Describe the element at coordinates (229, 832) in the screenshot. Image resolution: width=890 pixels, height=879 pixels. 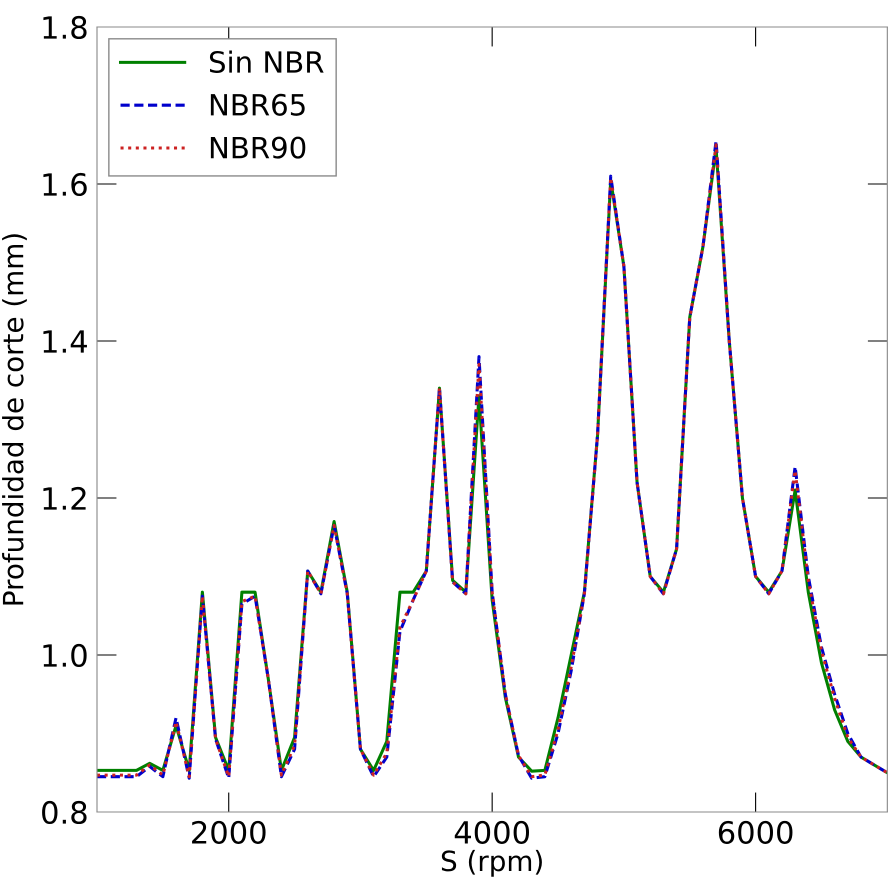
I see `x-tick-label: 2000` at that location.